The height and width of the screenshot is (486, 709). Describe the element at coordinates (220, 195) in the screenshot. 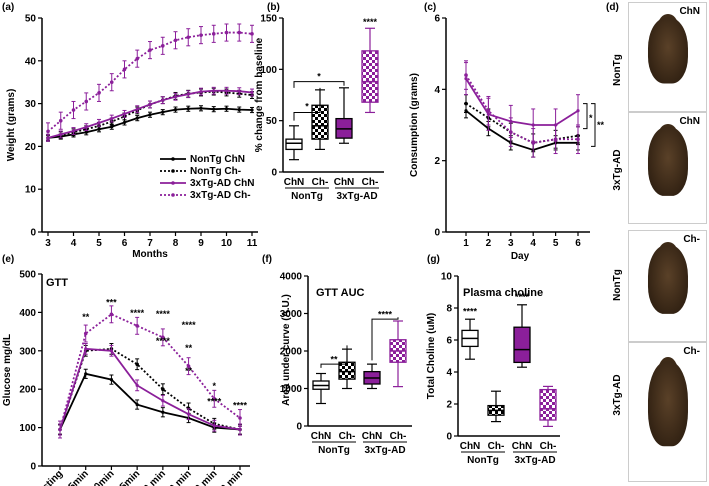

I see `a-legend-label: 3xTg-AD Ch-` at that location.